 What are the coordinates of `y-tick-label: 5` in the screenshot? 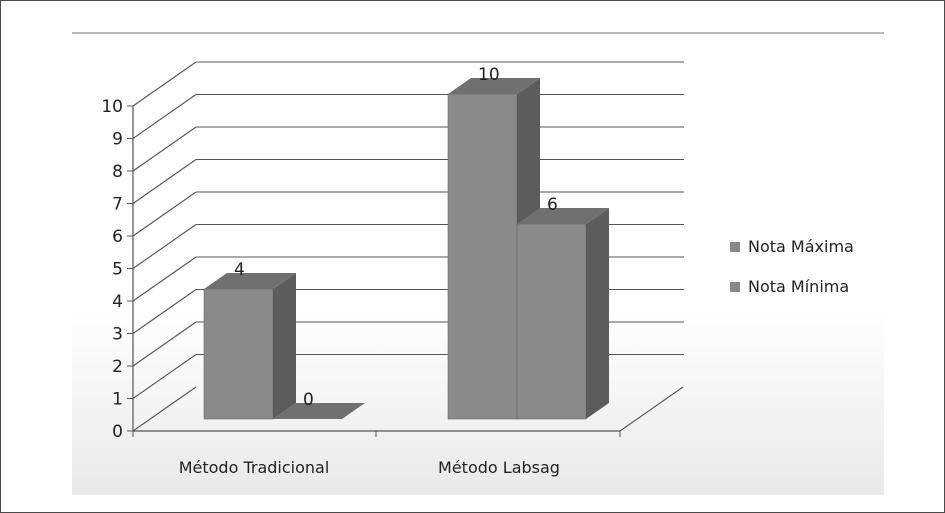 It's located at (117, 270).